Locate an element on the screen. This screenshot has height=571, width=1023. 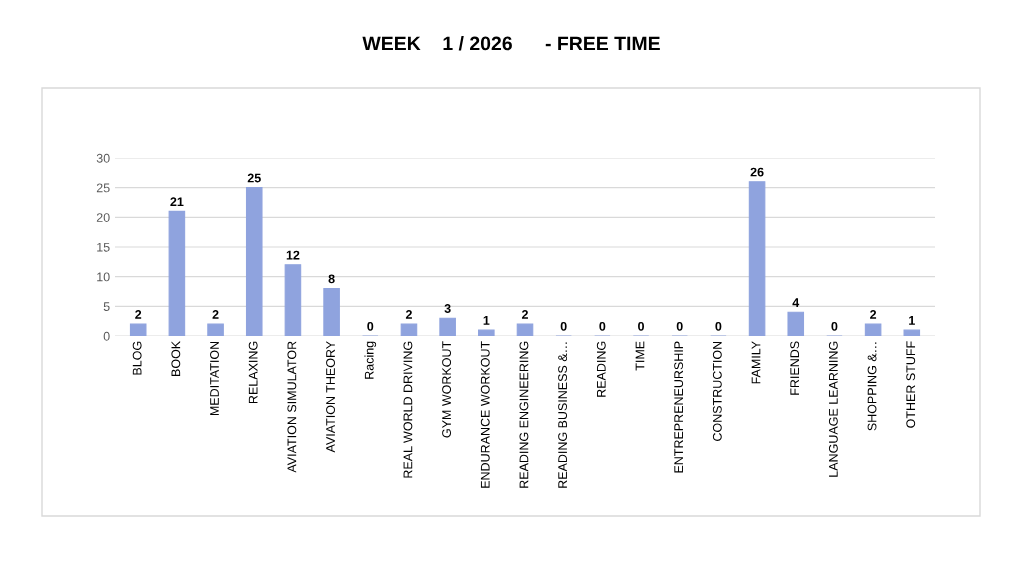
data-label: 25 is located at coordinates (254, 178).